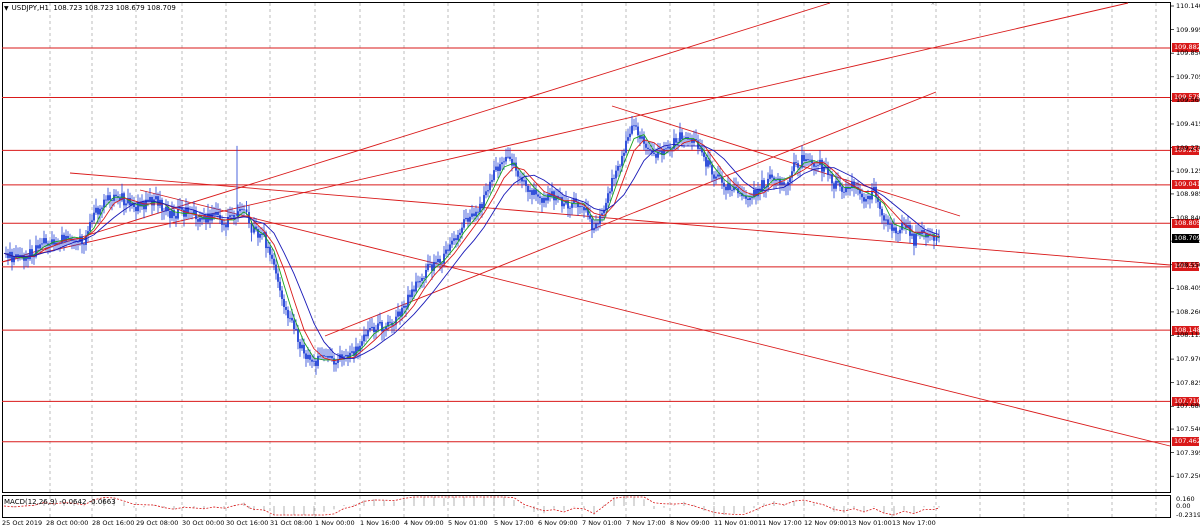 The width and height of the screenshot is (1200, 531). Describe the element at coordinates (1188, 288) in the screenshot. I see `price-tick-label: 108.405` at that location.